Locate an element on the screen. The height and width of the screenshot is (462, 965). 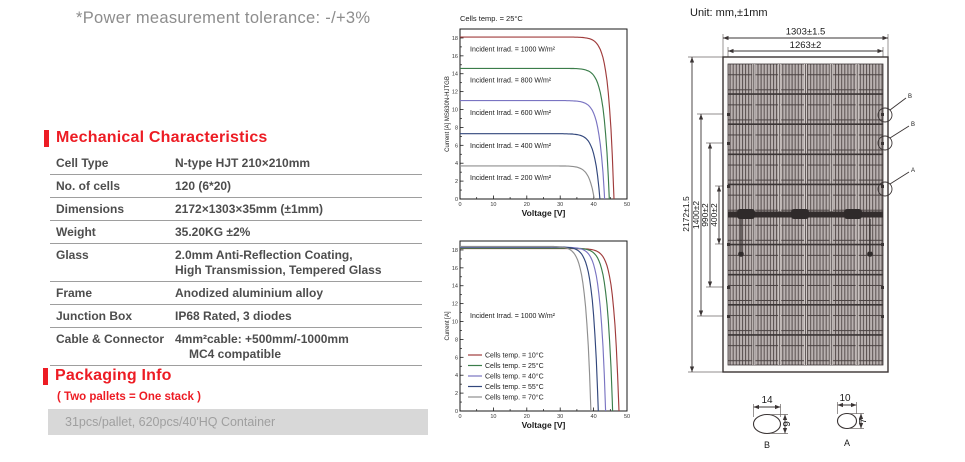
detail-b-label: B is located at coordinates (767, 445).